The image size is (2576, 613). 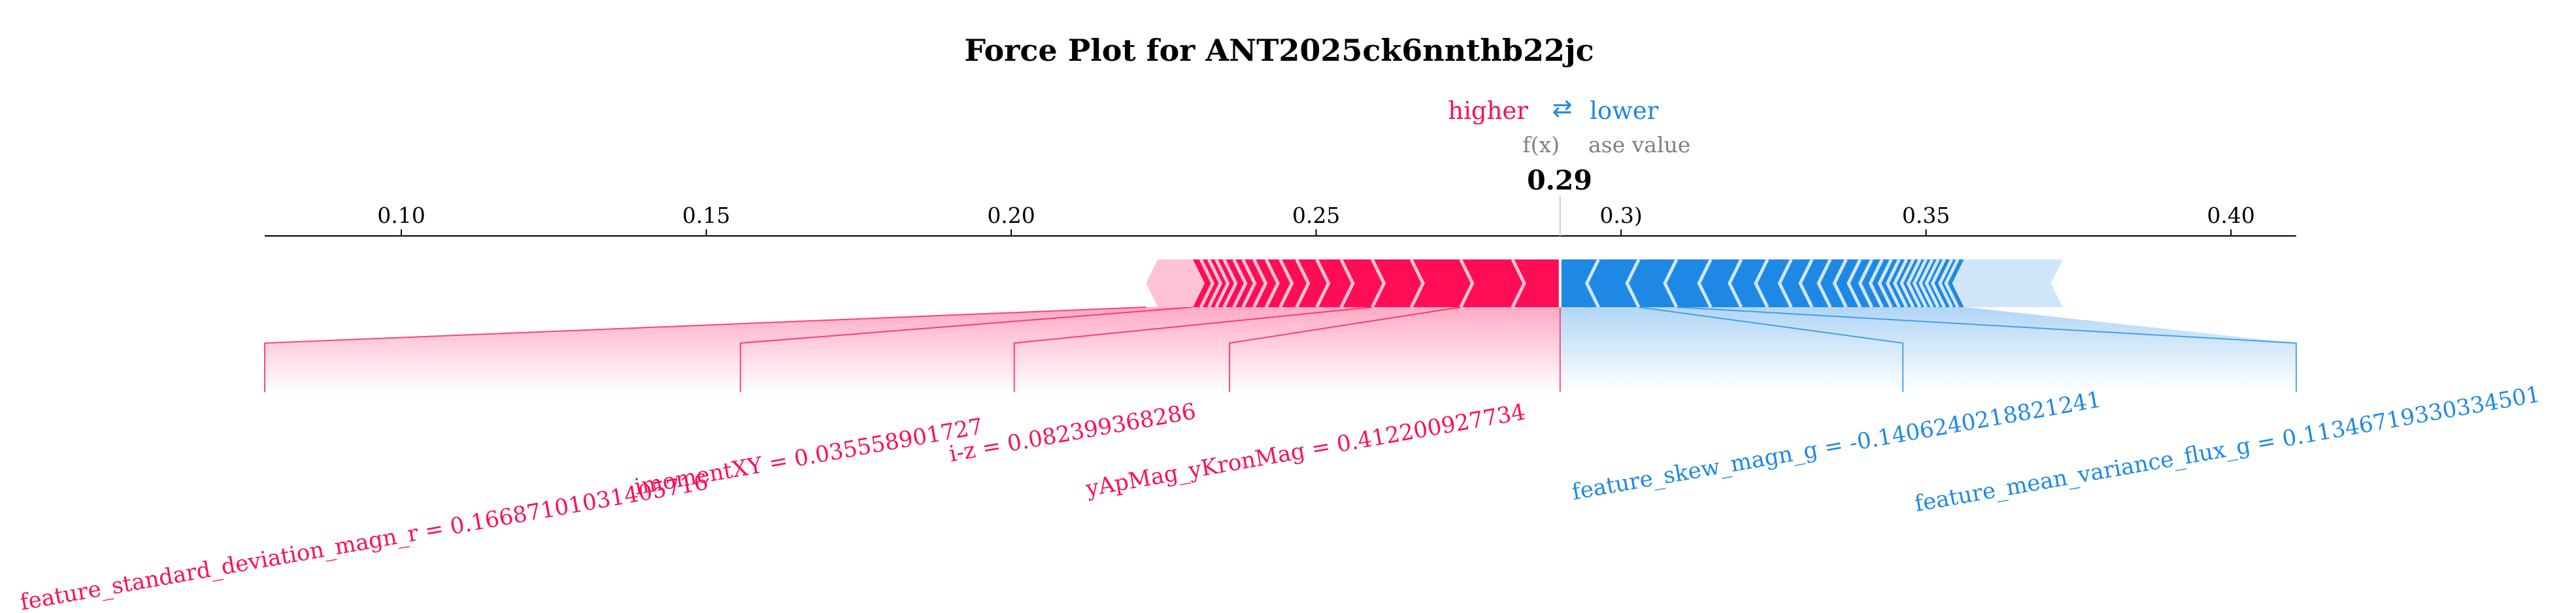 I want to click on force-bars, so click(x=1605, y=283).